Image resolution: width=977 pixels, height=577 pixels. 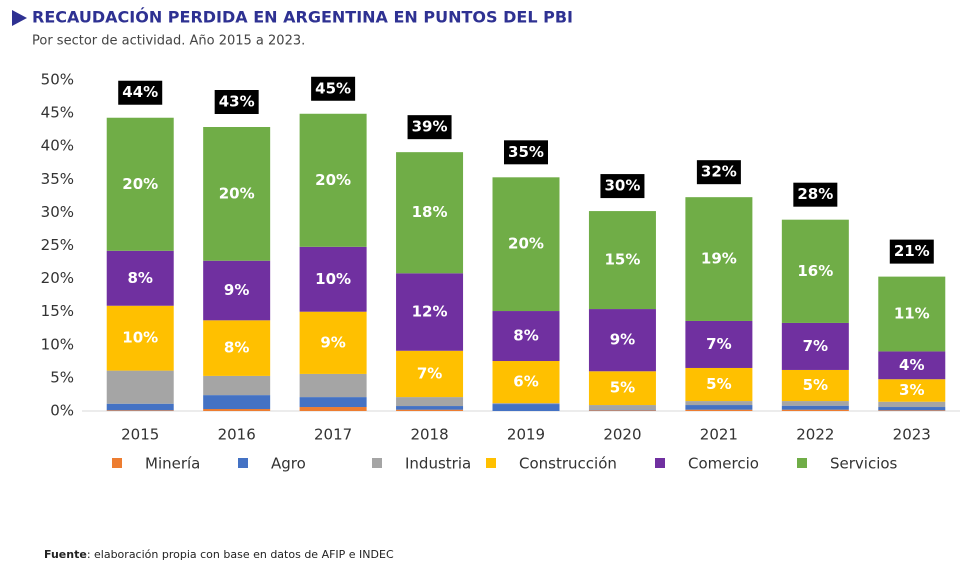 I want to click on total-label: 32%, so click(x=719, y=172).